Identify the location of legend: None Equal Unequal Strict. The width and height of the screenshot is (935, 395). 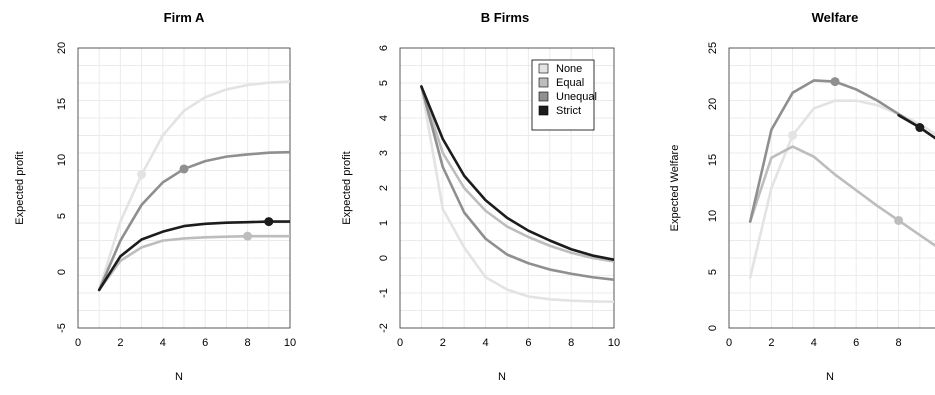
(564, 95).